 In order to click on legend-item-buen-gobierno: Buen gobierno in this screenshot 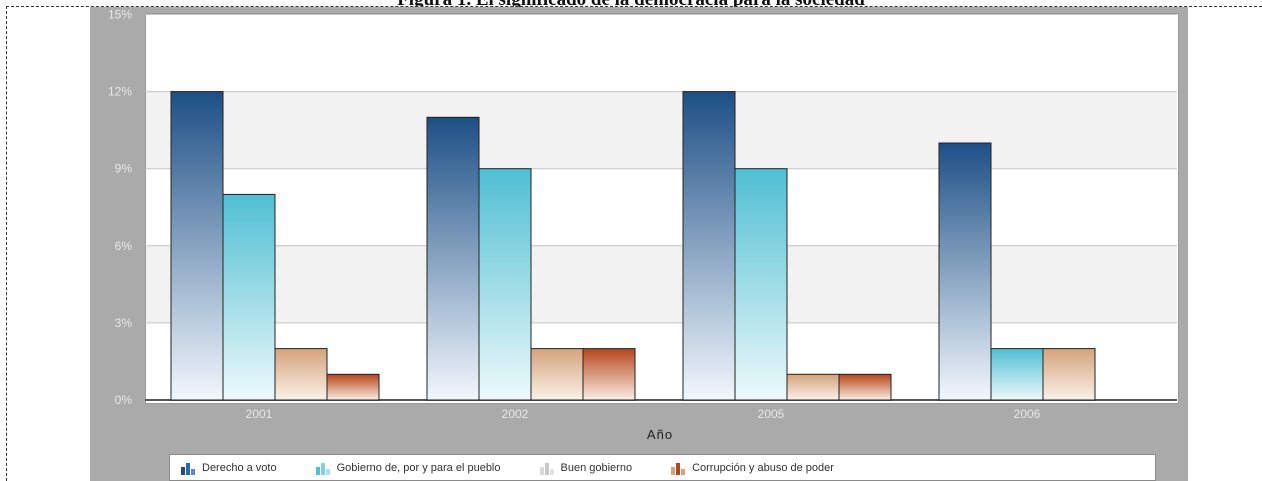, I will do `click(586, 468)`.